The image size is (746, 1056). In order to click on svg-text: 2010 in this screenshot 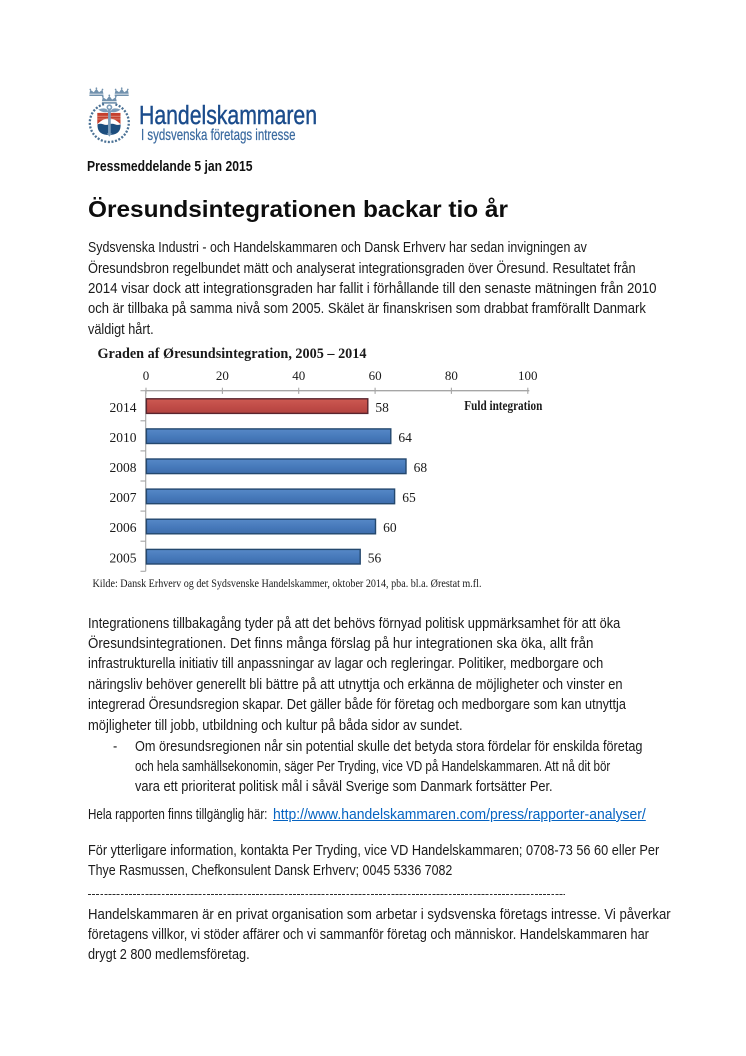, I will do `click(123, 437)`.